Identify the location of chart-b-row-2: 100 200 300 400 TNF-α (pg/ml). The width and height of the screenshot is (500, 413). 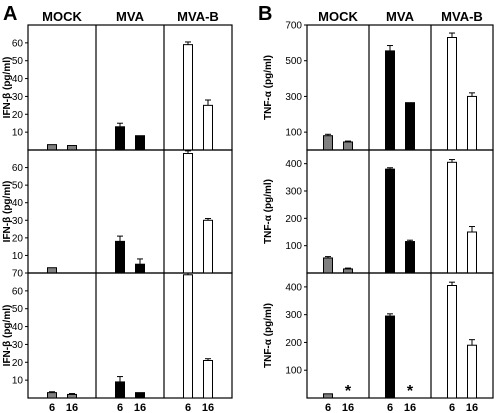
(378, 211).